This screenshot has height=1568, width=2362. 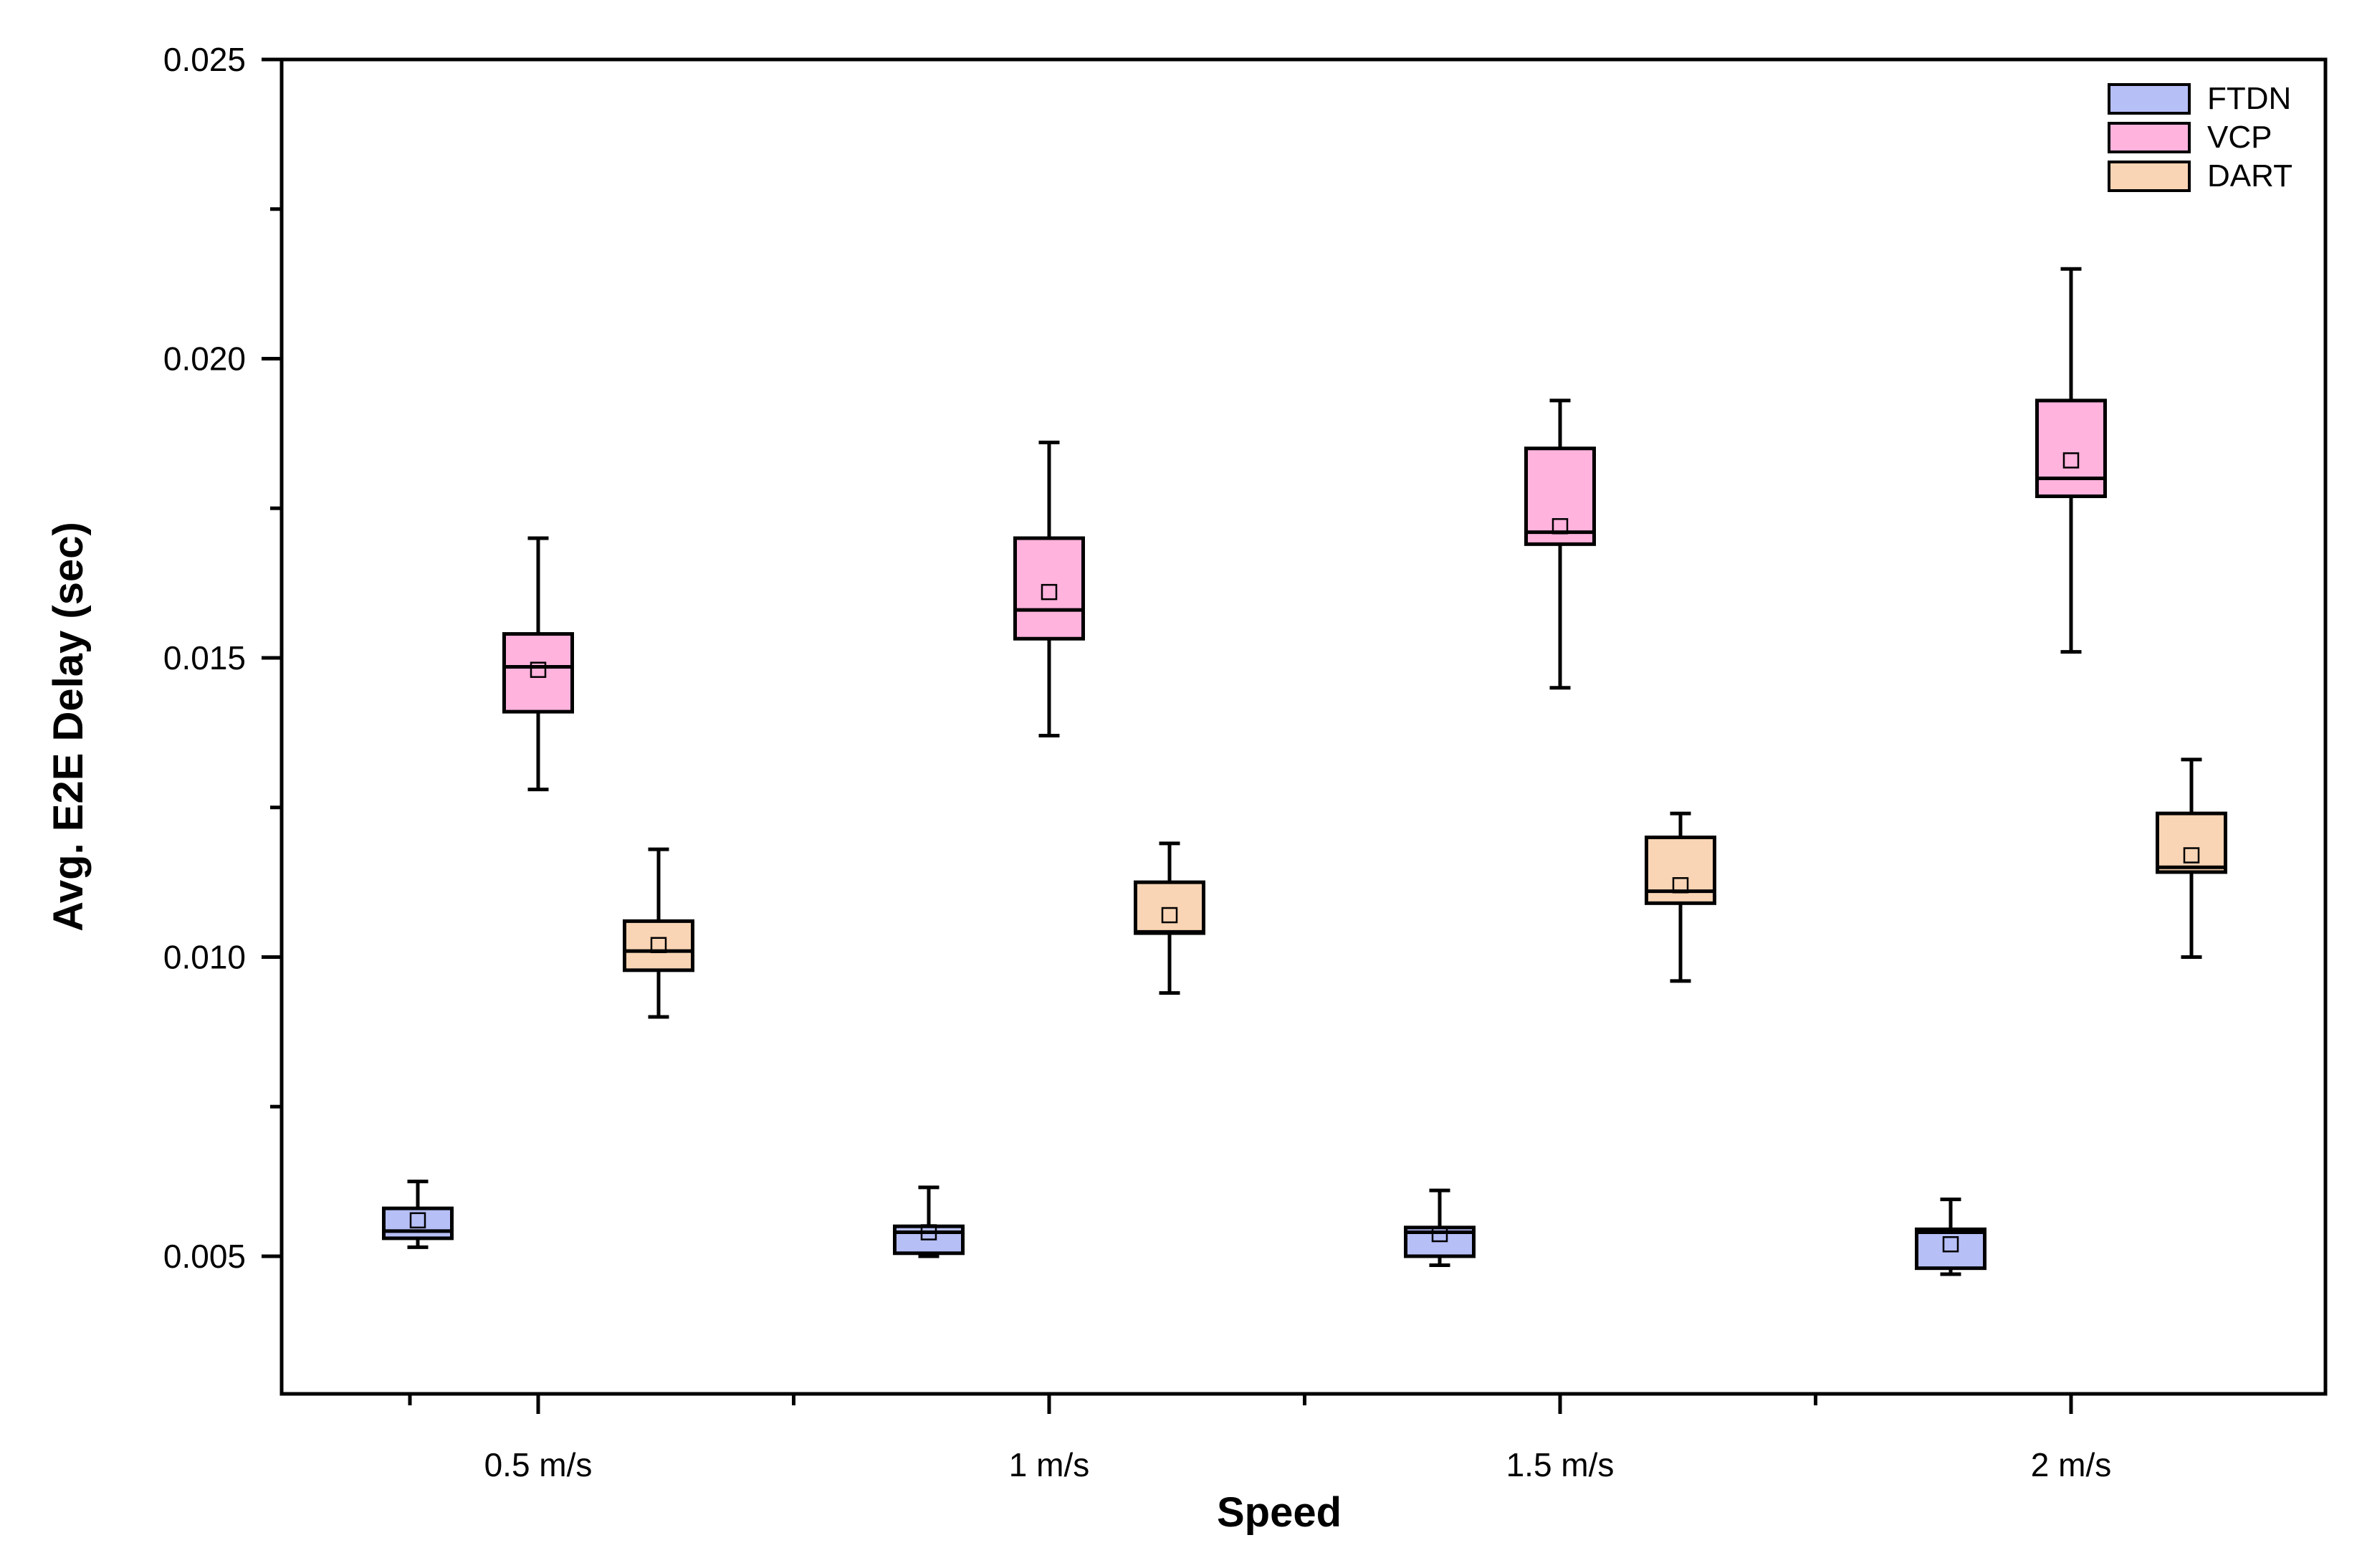 I want to click on legend-label-vcp: VCP, so click(x=2239, y=138).